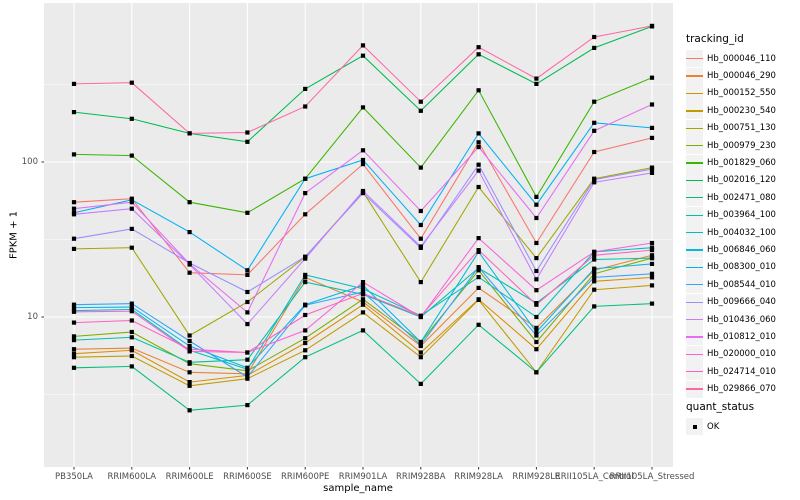 Image resolution: width=800 pixels, height=500 pixels. Describe the element at coordinates (132, 477) in the screenshot. I see `x-tick-label: RRIM600LA` at that location.